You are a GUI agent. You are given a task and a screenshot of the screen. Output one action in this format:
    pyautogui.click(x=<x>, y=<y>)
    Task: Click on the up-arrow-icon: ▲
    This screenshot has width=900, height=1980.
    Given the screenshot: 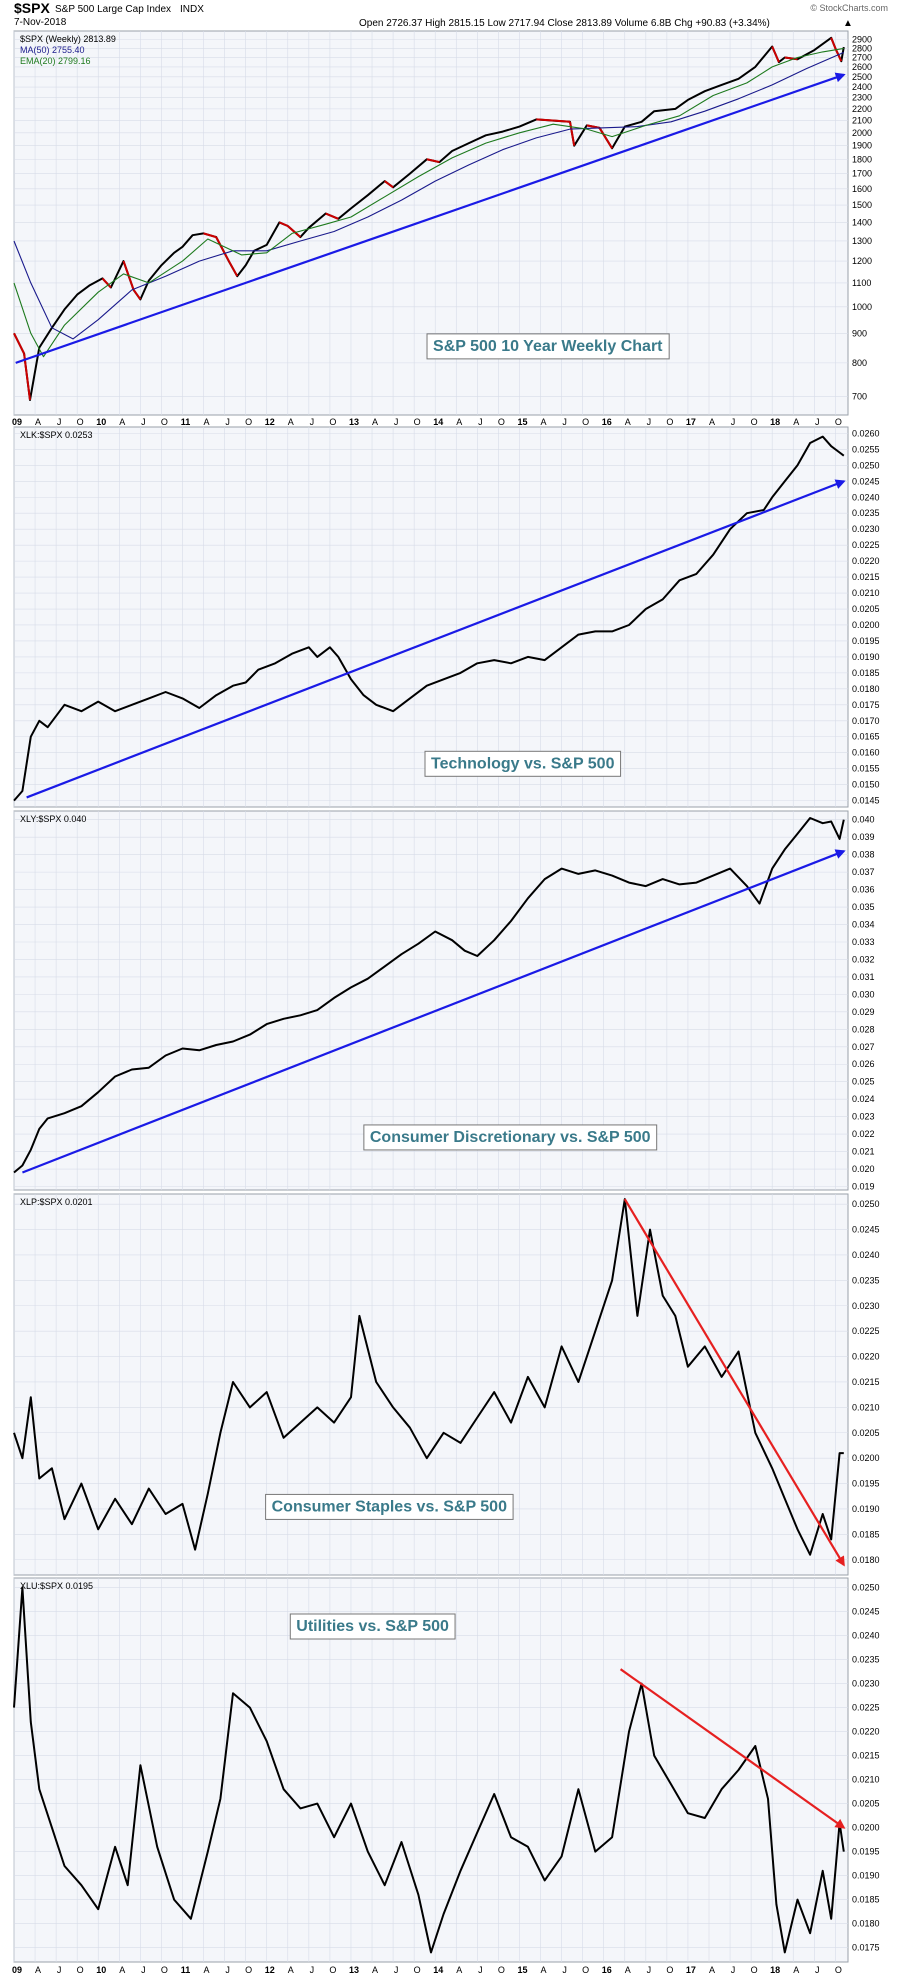 What is the action you would take?
    pyautogui.click(x=848, y=23)
    